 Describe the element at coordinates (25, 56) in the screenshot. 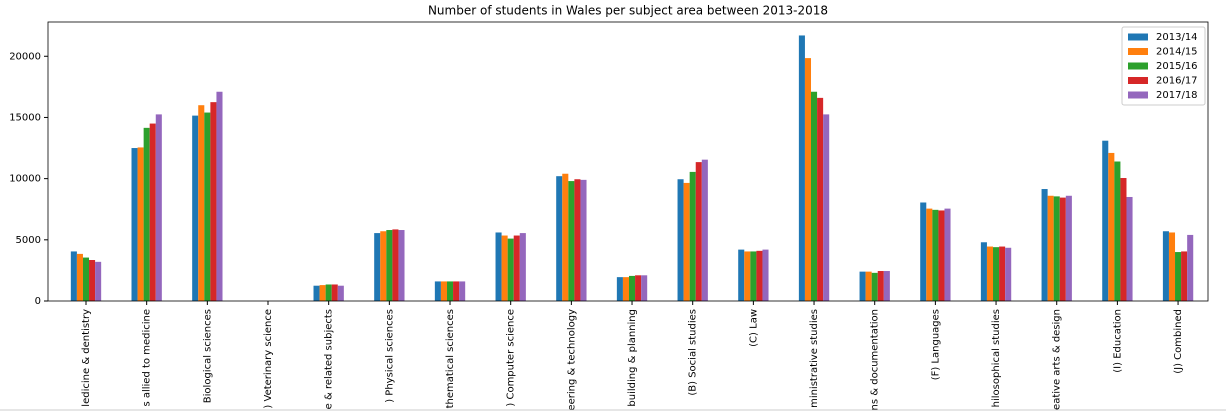

I see `y-tick-label: 20000` at that location.